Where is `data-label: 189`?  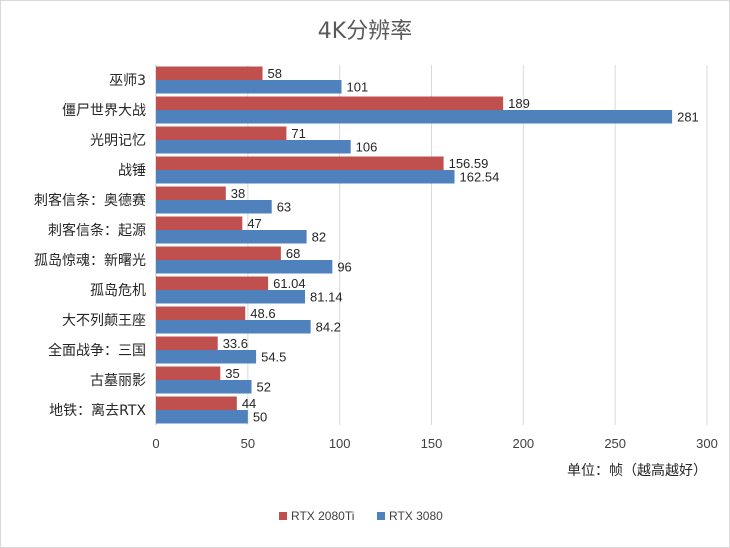
data-label: 189 is located at coordinates (519, 103).